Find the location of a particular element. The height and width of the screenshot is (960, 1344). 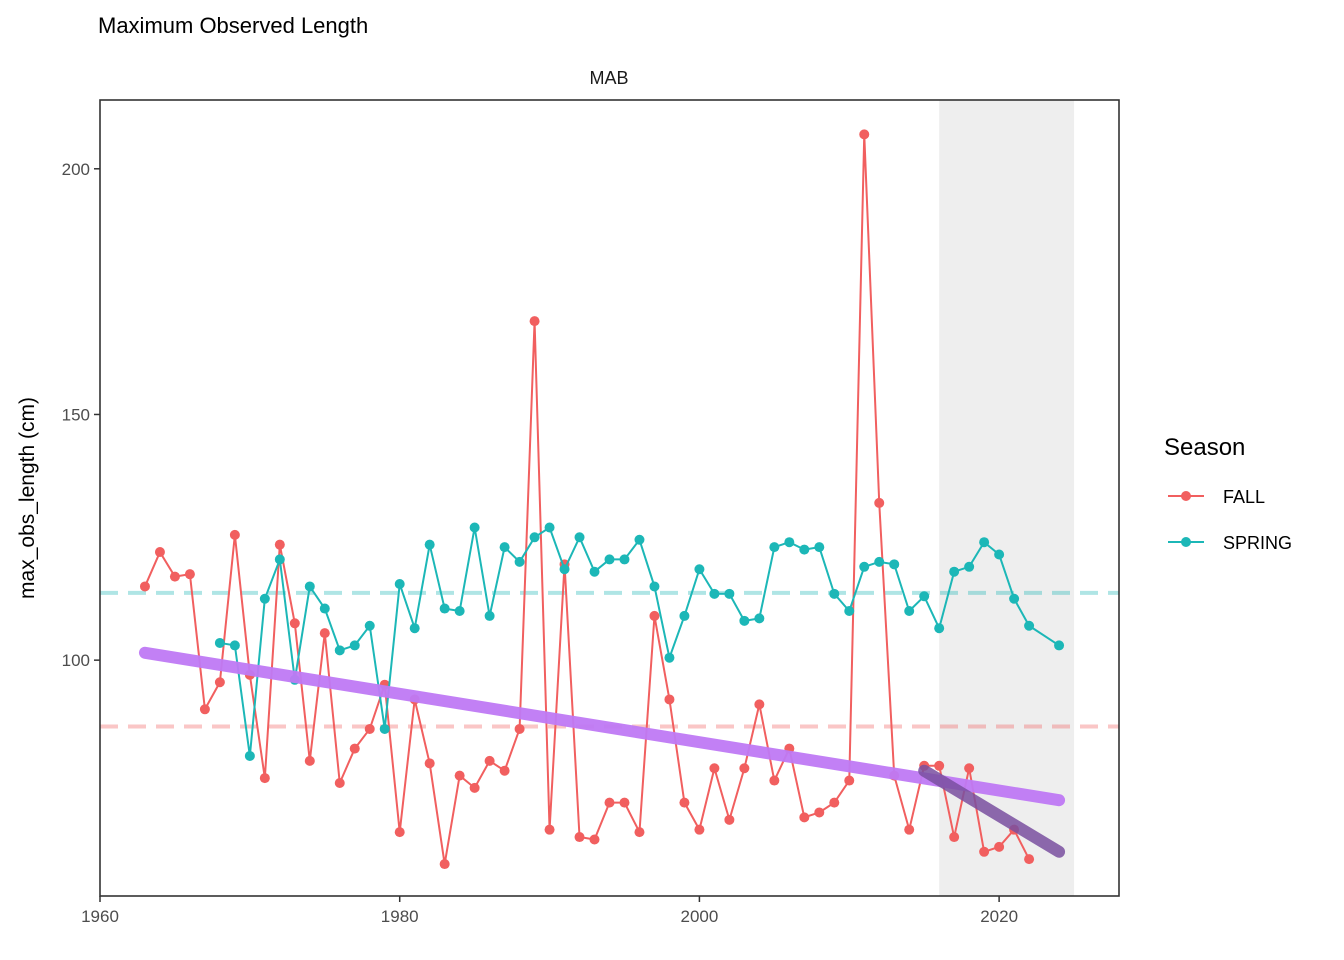

y-tick-label: 200 is located at coordinates (76, 169).